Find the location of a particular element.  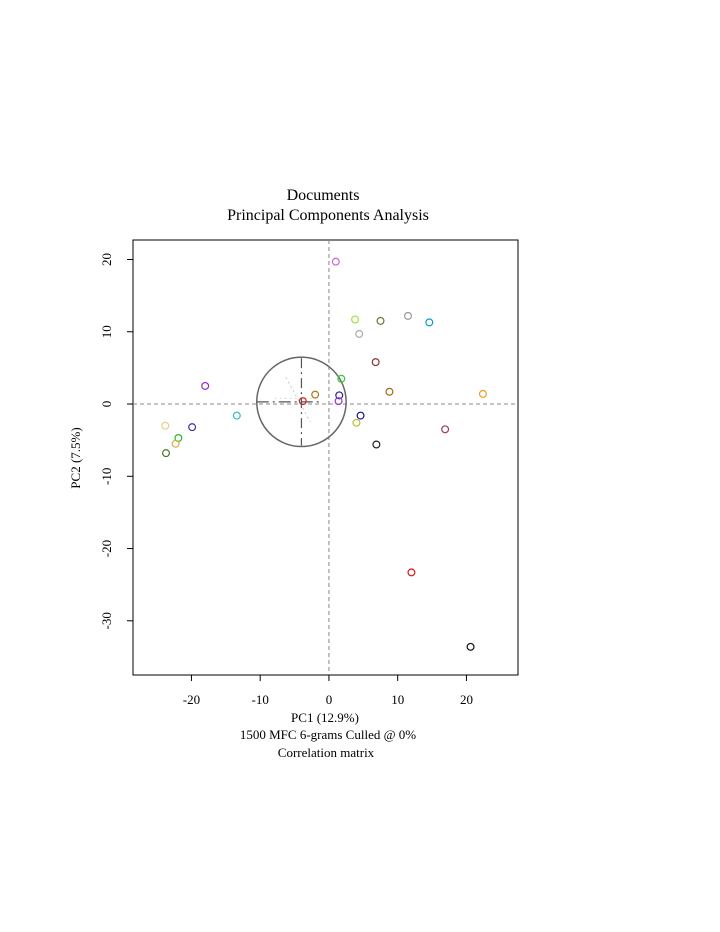

loadings-circle-group is located at coordinates (301, 402).